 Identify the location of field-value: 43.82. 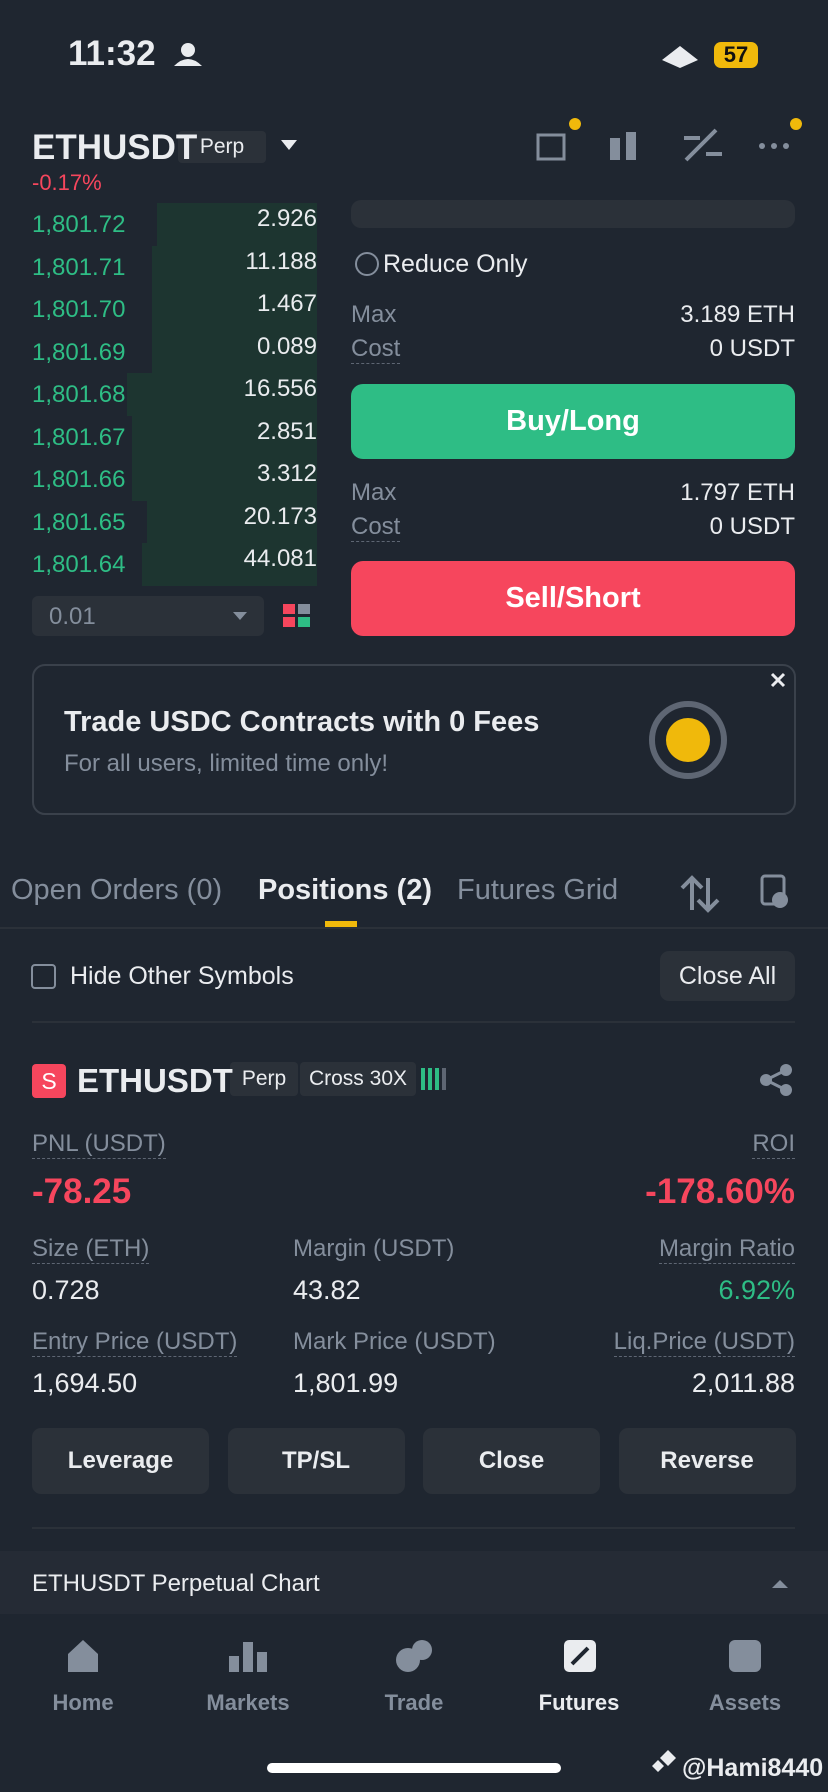
(327, 1290).